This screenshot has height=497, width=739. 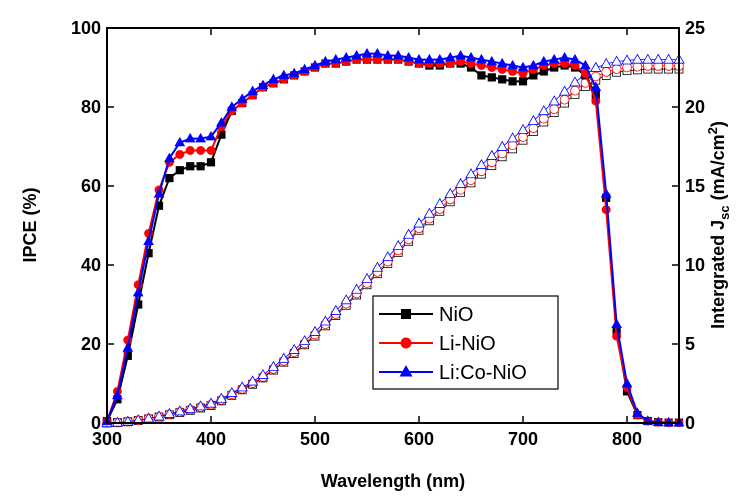 I want to click on y2-label-end: ), so click(x=718, y=124).